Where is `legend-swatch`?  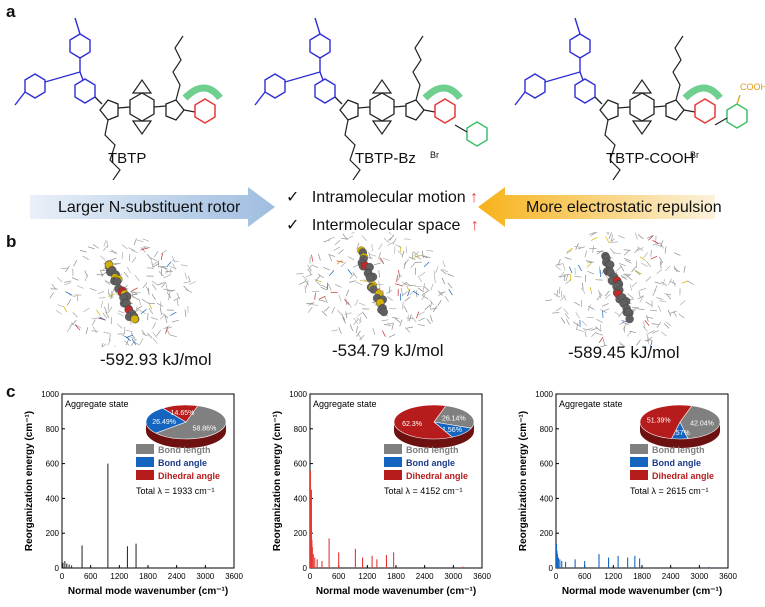 legend-swatch is located at coordinates (393, 462).